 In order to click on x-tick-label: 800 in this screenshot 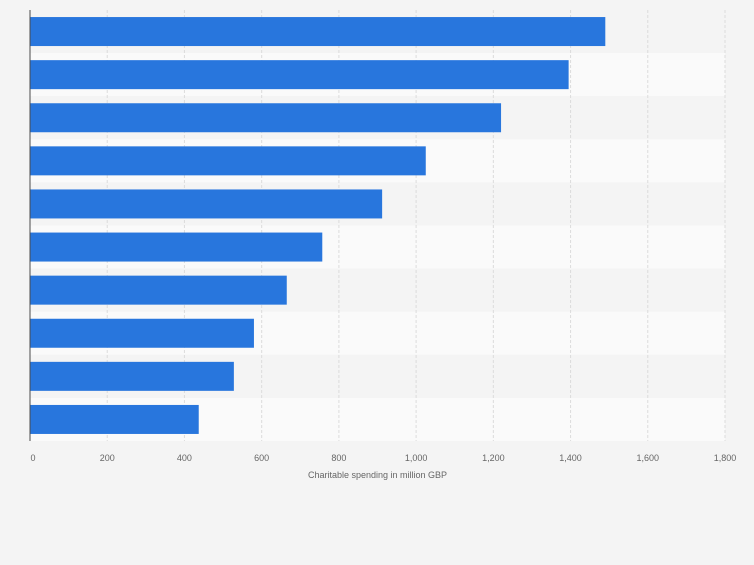, I will do `click(338, 458)`.